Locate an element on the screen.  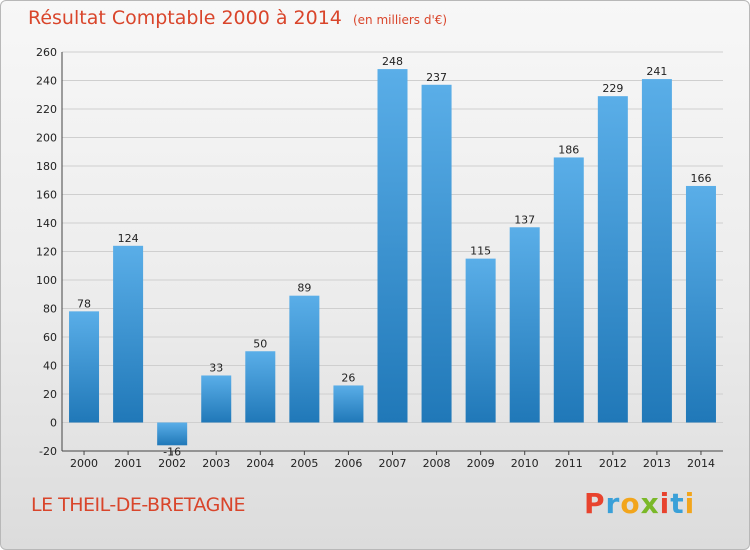
chart-subtitle: (en milliers d'€) is located at coordinates (400, 20).